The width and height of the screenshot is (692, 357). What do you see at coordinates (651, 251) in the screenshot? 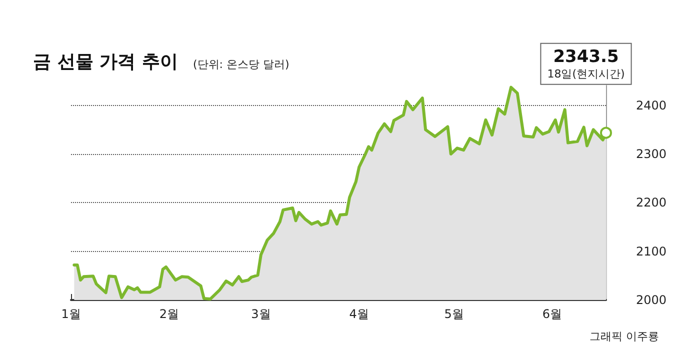
I see `y-tick-label: 2100` at bounding box center [651, 251].